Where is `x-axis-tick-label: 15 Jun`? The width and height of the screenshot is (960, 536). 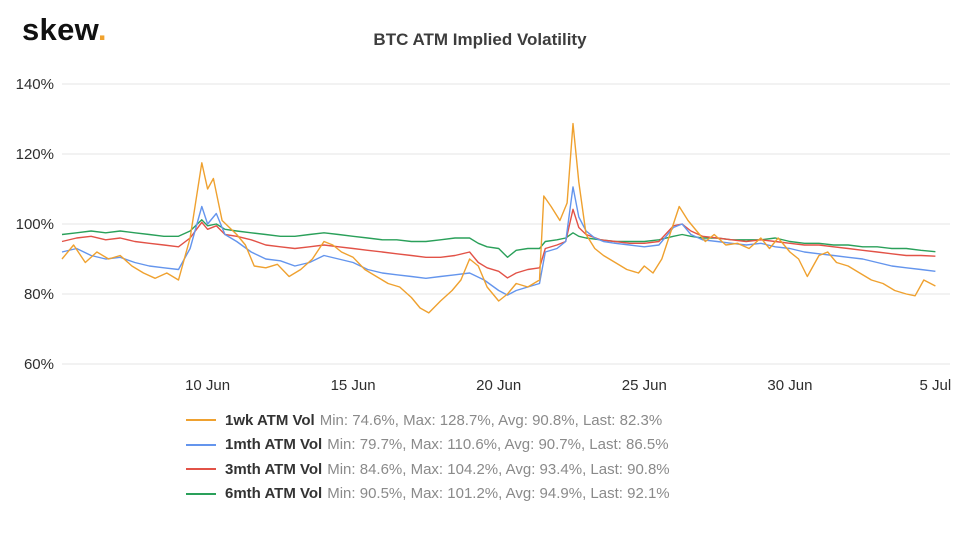
x-axis-tick-label: 15 Jun is located at coordinates (353, 385).